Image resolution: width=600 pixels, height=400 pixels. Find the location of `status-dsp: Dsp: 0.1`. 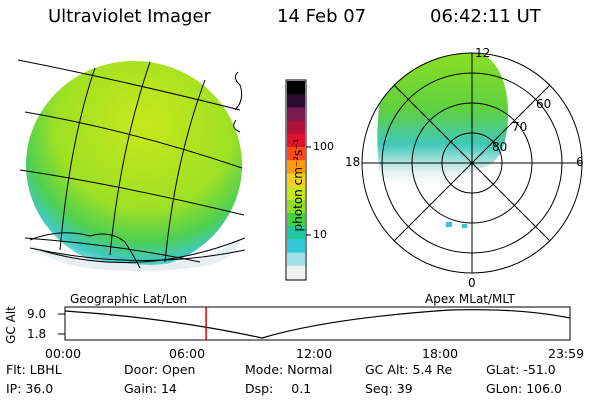

status-dsp: Dsp: 0.1 is located at coordinates (278, 388).